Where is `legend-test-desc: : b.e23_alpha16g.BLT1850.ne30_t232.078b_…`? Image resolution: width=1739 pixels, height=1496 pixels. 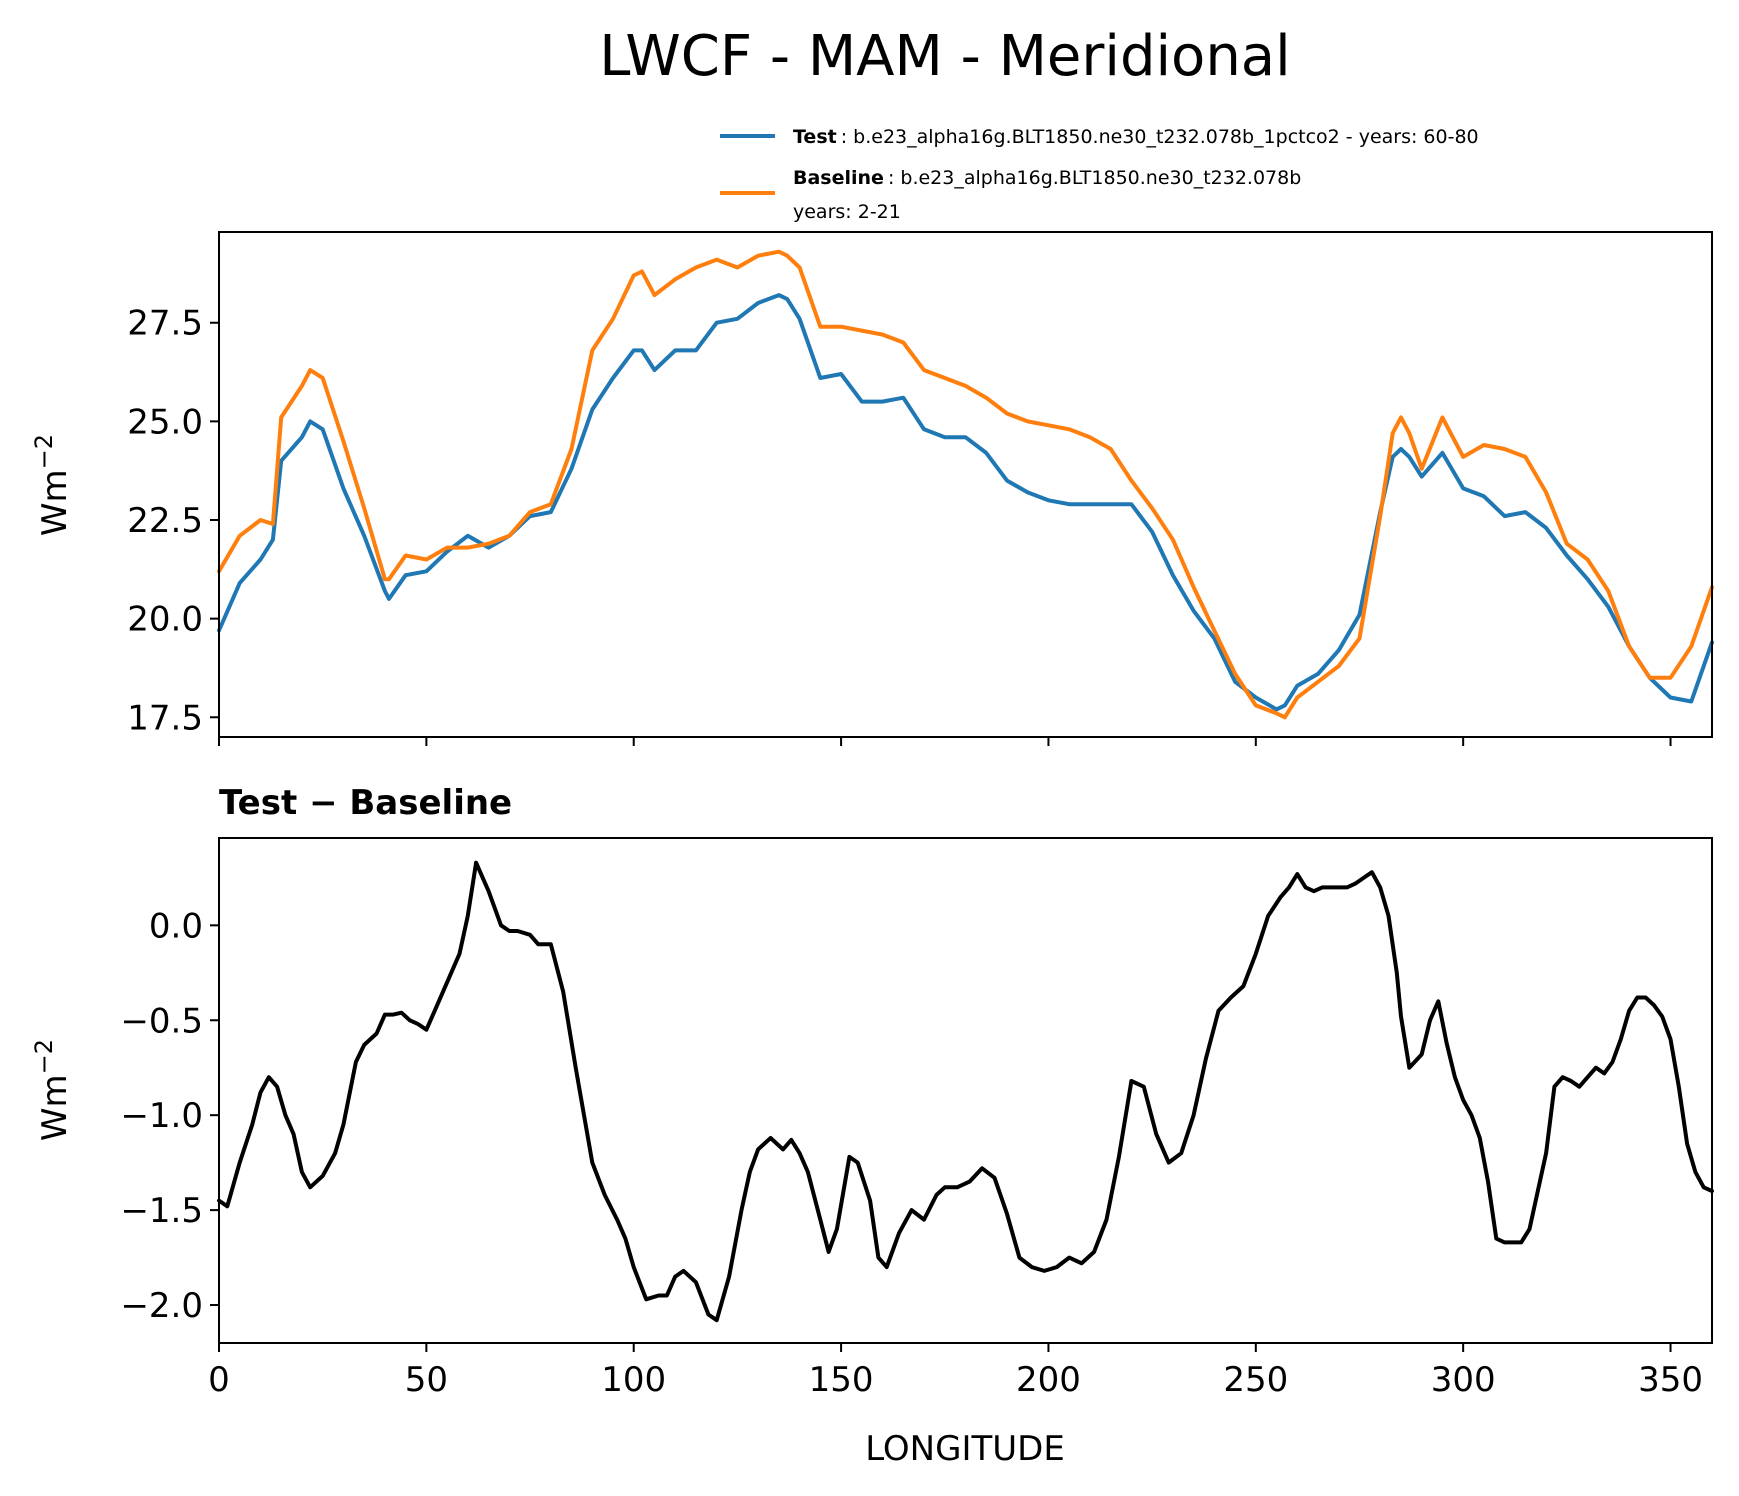 legend-test-desc: : b.e23_alpha16g.BLT1850.ne30_t232.078b_… is located at coordinates (1160, 137).